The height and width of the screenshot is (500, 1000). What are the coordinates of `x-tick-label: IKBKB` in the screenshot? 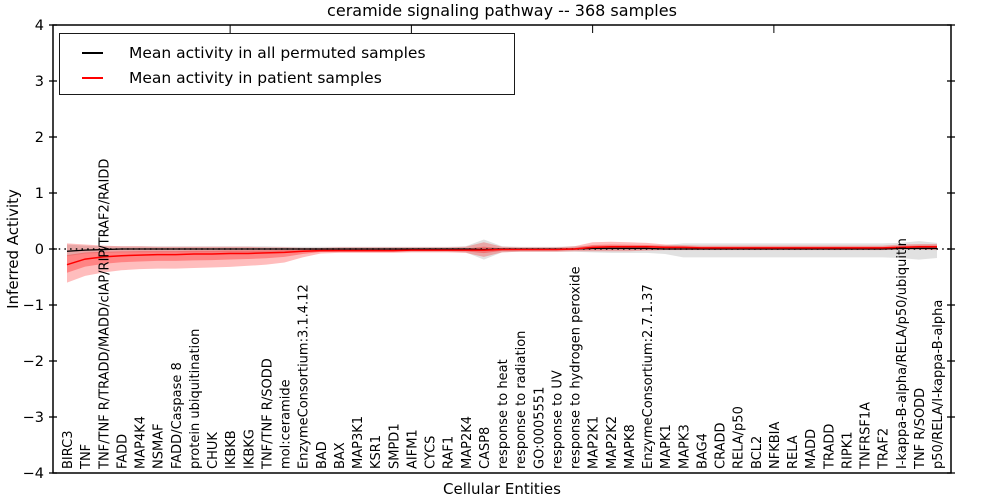 It's located at (231, 449).